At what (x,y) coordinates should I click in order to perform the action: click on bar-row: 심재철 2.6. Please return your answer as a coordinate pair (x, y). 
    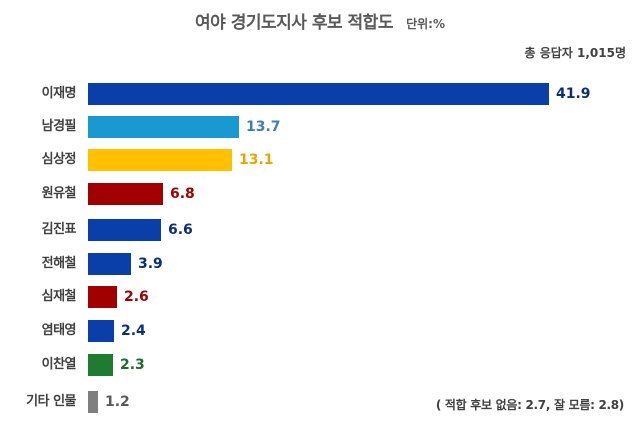
    Looking at the image, I should click on (320, 297).